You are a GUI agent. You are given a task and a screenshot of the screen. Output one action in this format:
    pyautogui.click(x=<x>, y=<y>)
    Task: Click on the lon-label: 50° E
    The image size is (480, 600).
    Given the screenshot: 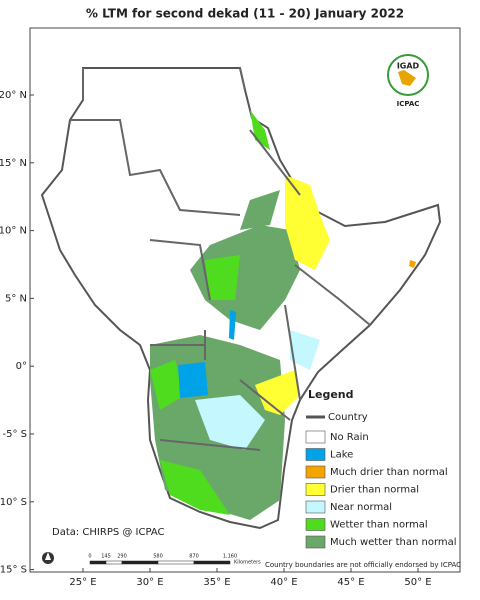 What is the action you would take?
    pyautogui.click(x=417, y=582)
    